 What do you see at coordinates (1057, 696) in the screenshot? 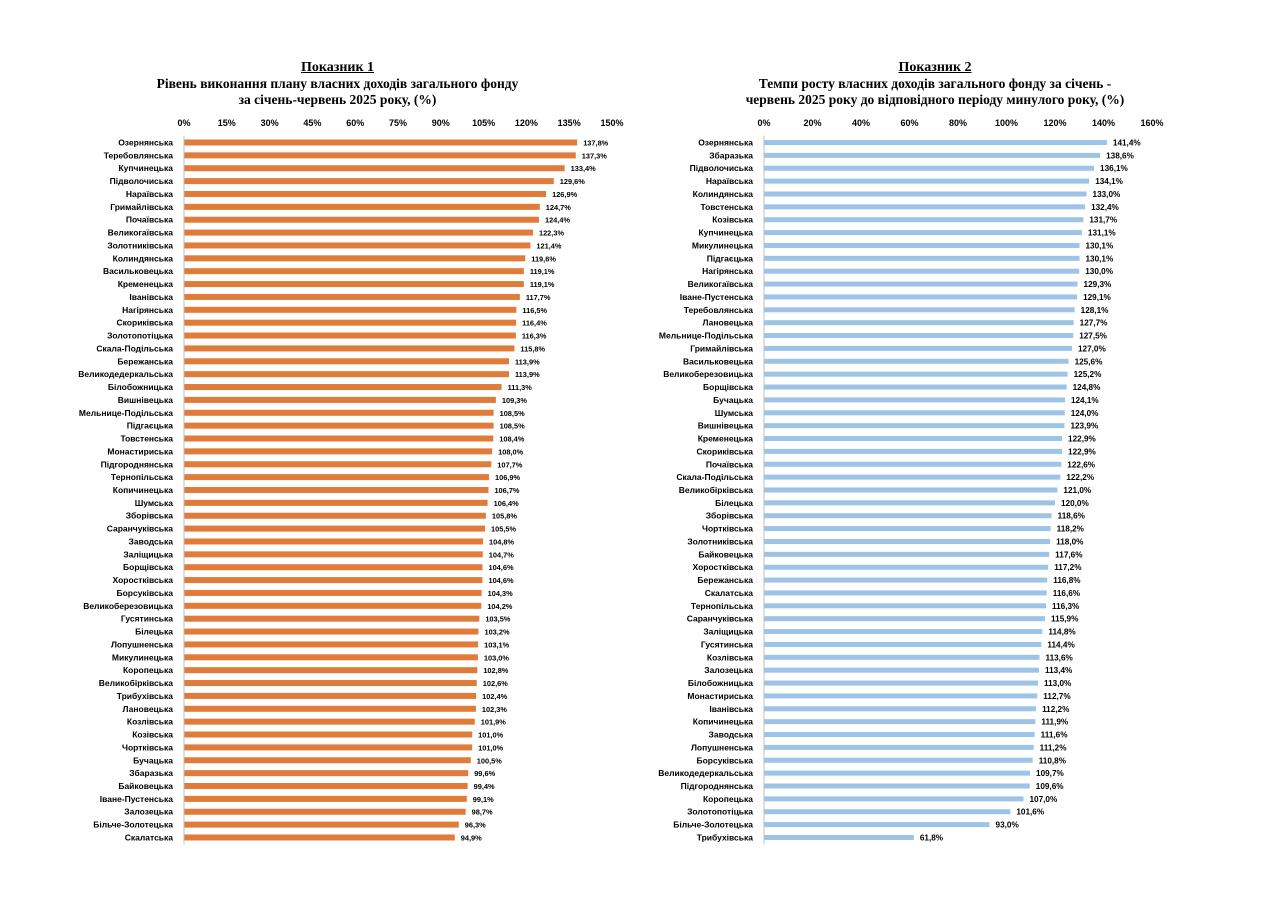
I see `chart-2-value-label: 112,7%` at bounding box center [1057, 696].